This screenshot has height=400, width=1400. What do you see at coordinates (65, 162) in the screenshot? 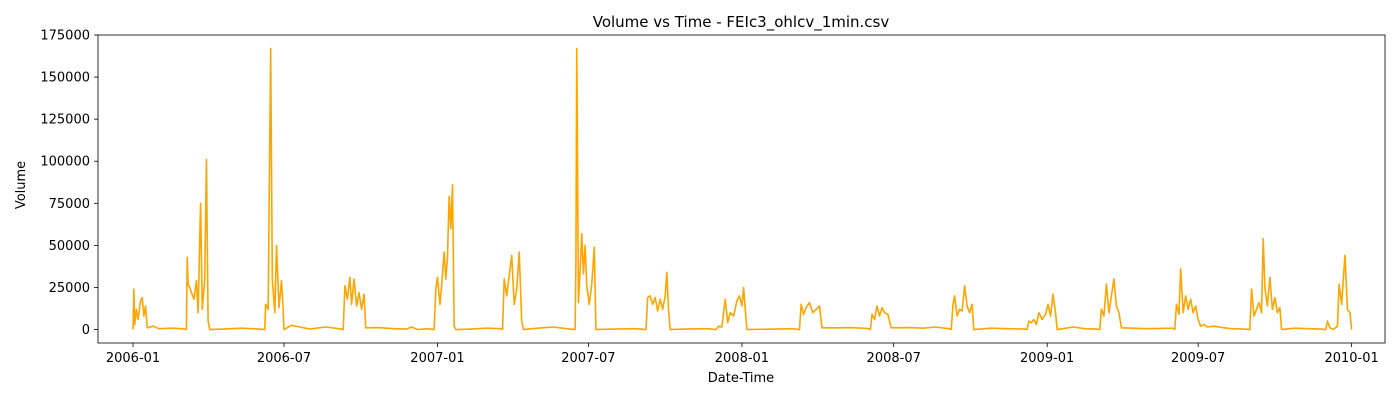
I see `y-tick-label: 100000` at bounding box center [65, 162].